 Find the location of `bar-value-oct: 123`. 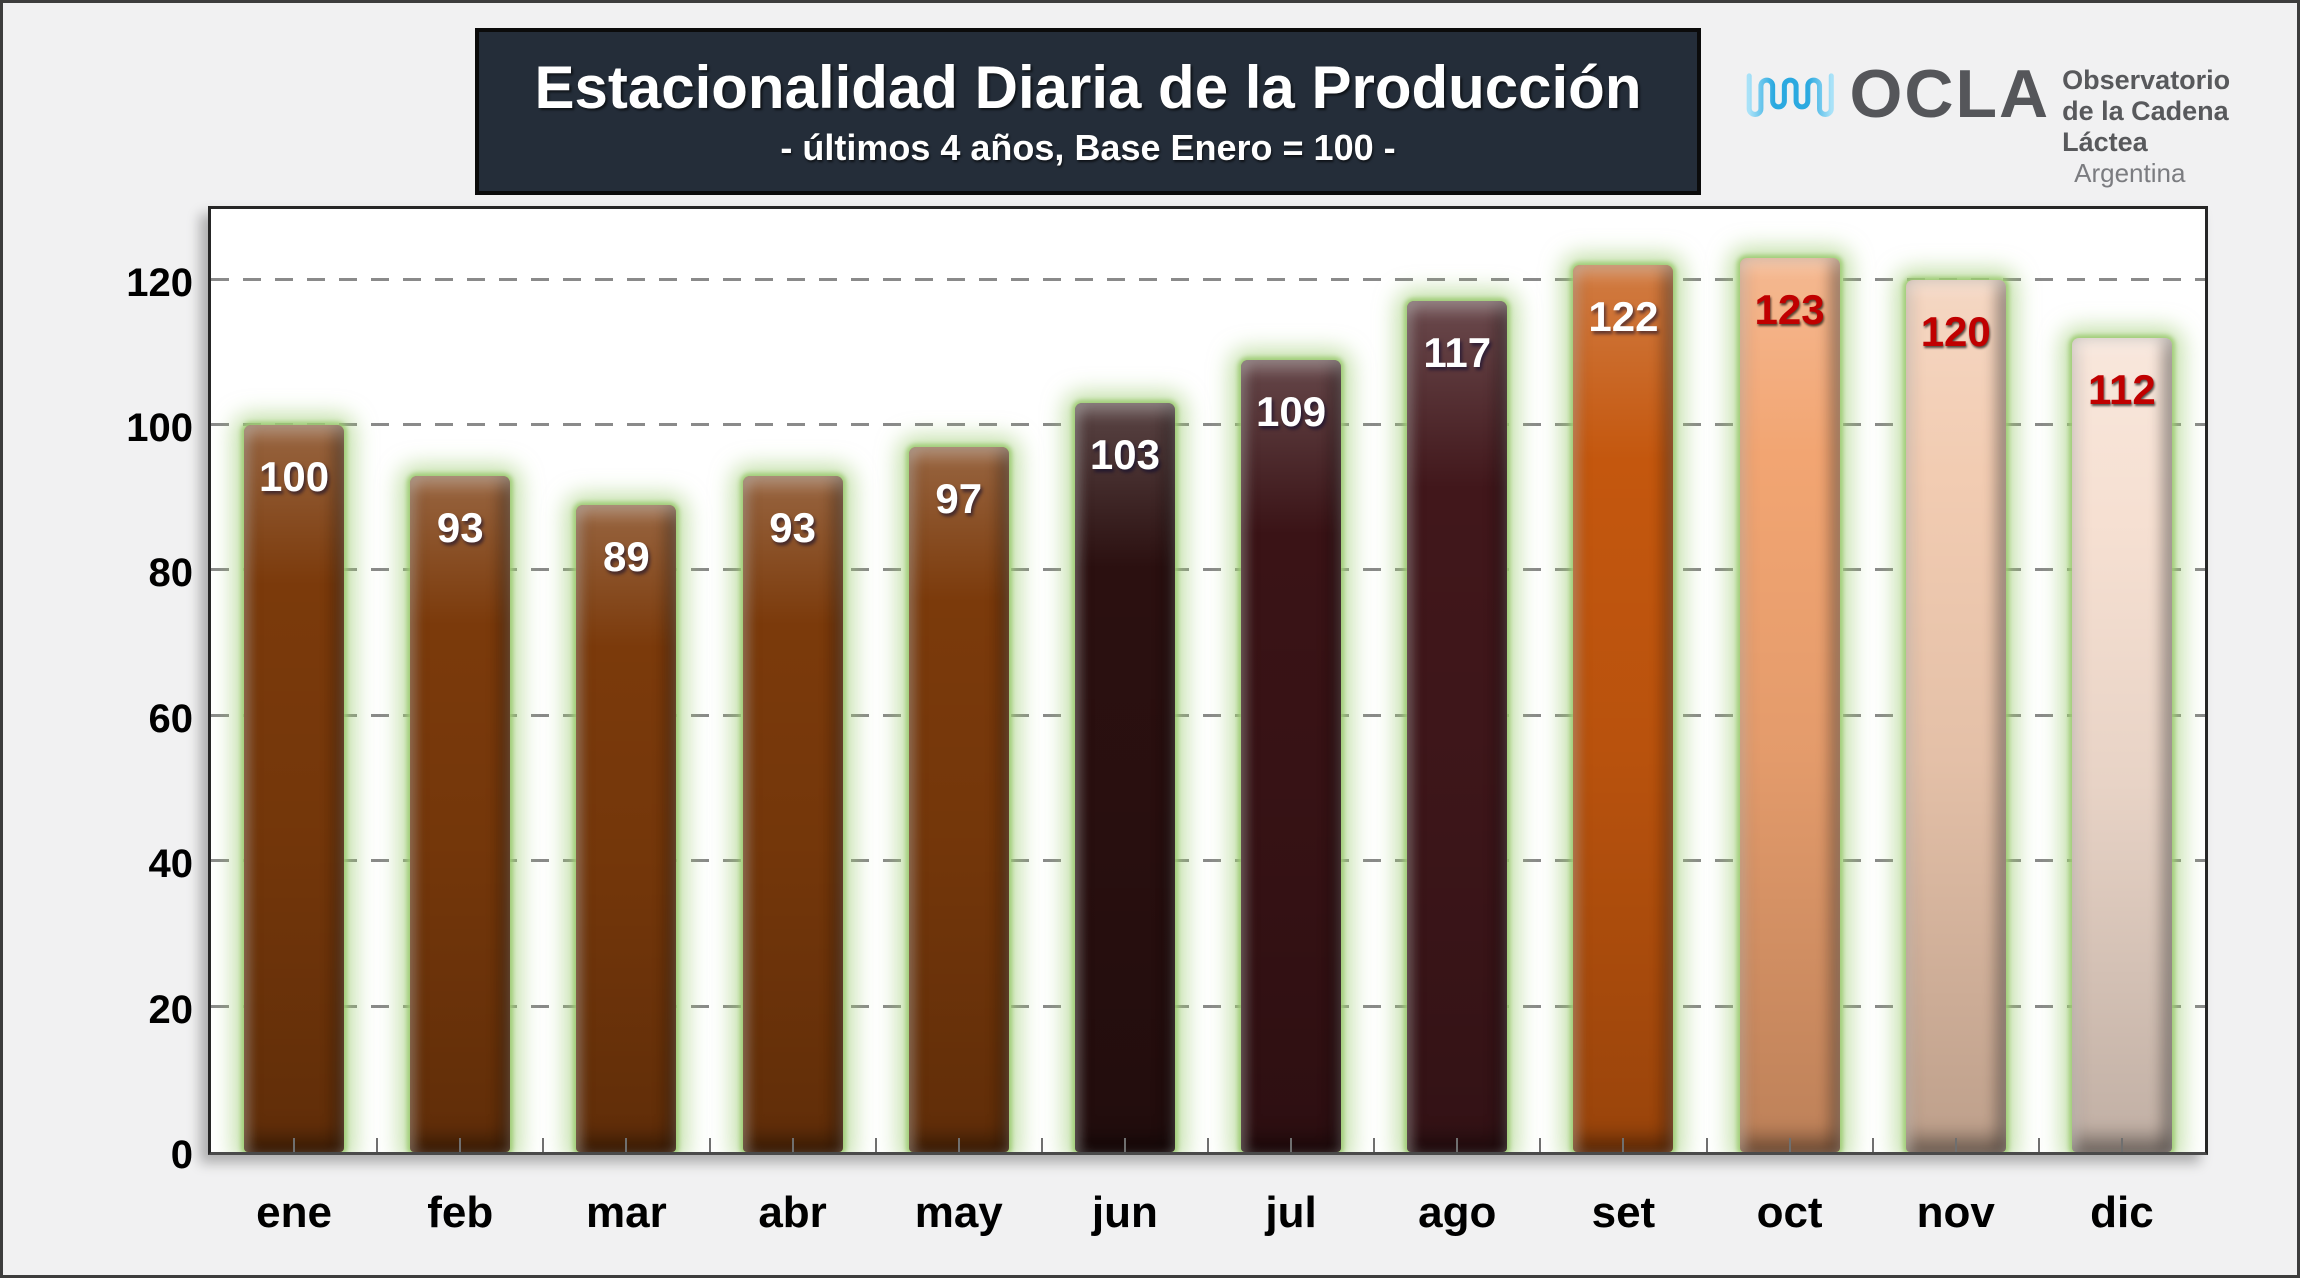

bar-value-oct: 123 is located at coordinates (1789, 309).